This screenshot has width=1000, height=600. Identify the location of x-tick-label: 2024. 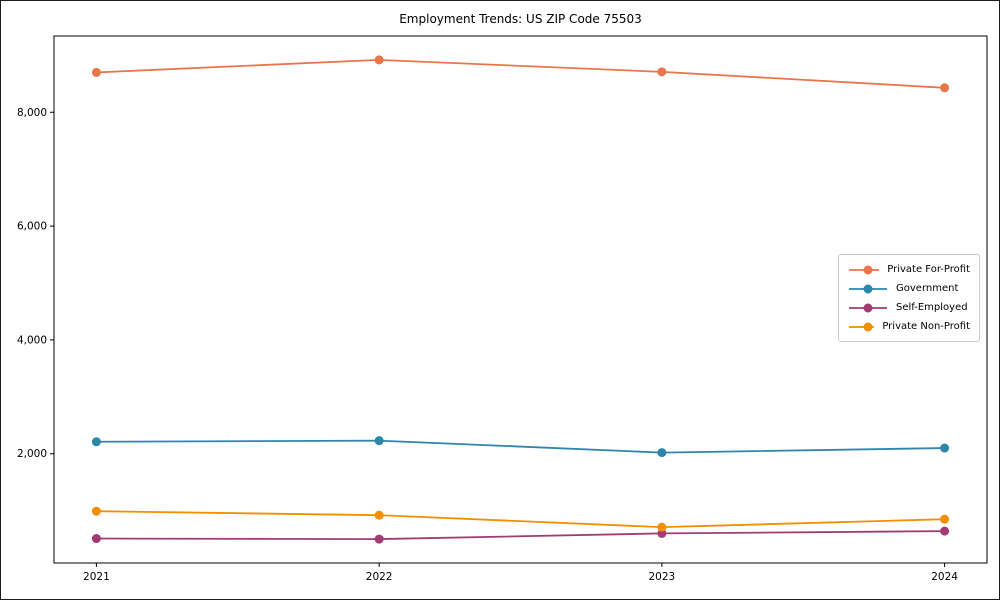
(944, 577).